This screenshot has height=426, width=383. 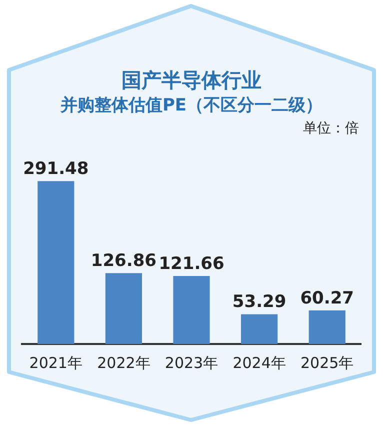 What do you see at coordinates (259, 363) in the screenshot?
I see `x-tick-label: 2024年` at bounding box center [259, 363].